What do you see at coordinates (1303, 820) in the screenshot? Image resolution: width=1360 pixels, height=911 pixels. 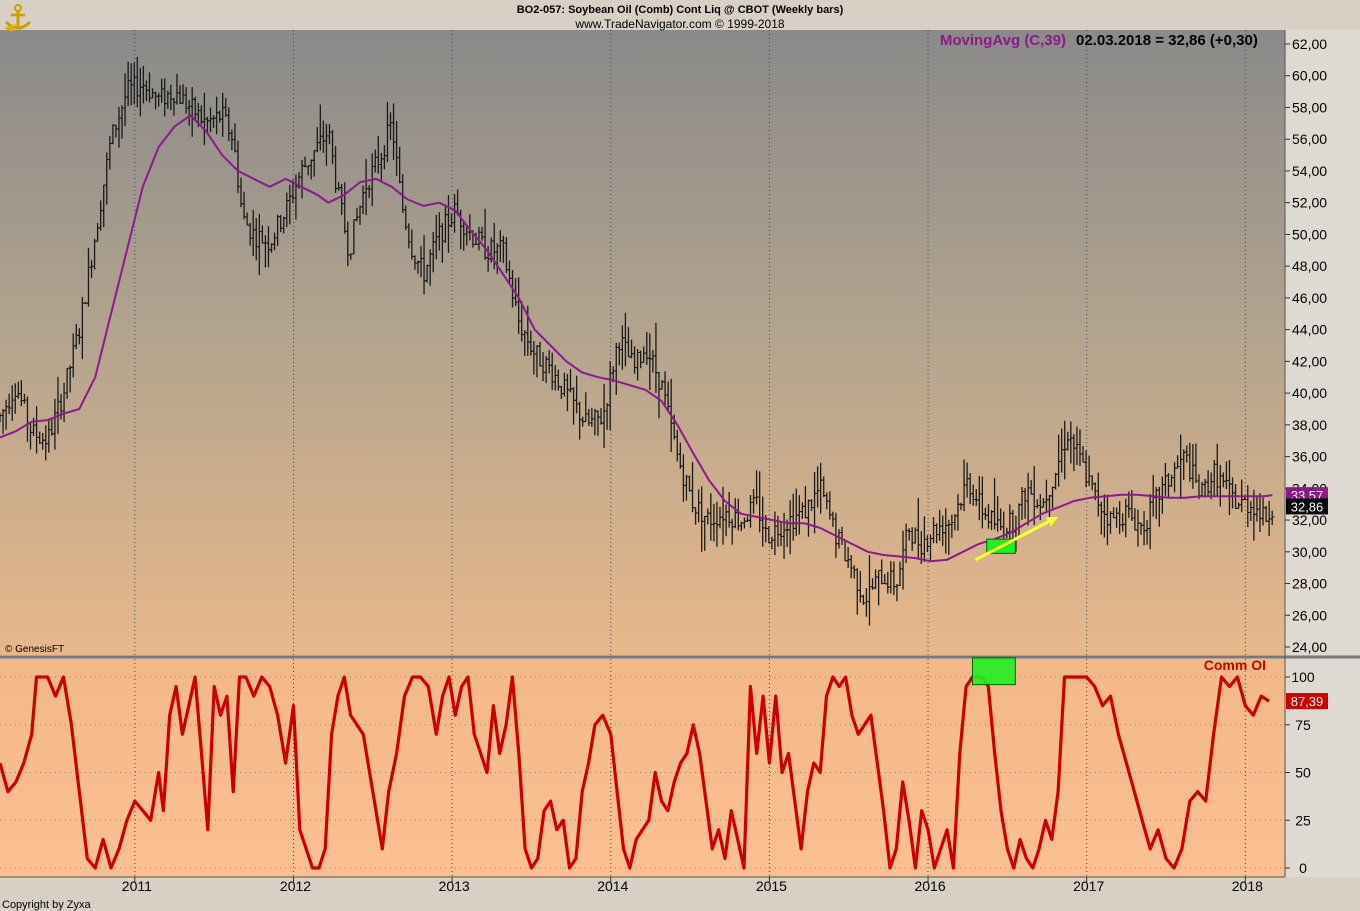 I see `oi-tick-label: 25` at bounding box center [1303, 820].